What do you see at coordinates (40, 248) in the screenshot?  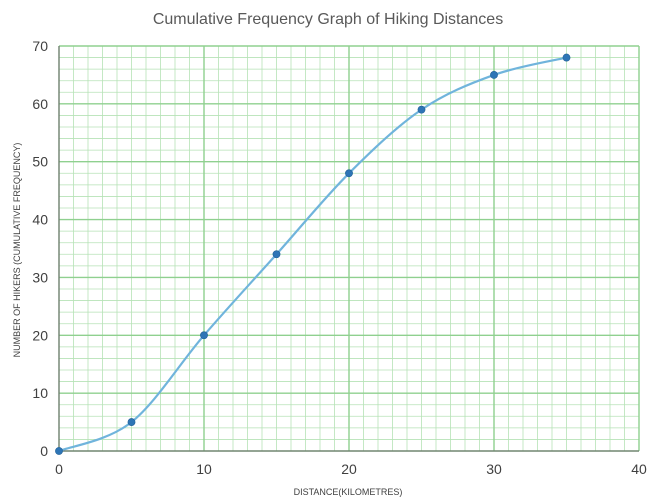 I see `y-tick-labels: 0 10 20 30 40 50 60 70` at bounding box center [40, 248].